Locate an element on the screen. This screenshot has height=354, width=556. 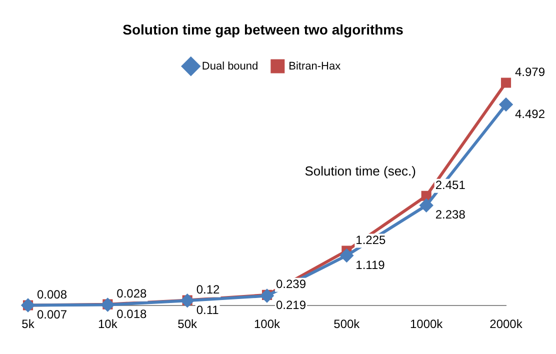
data-label: 0.12 is located at coordinates (208, 289).